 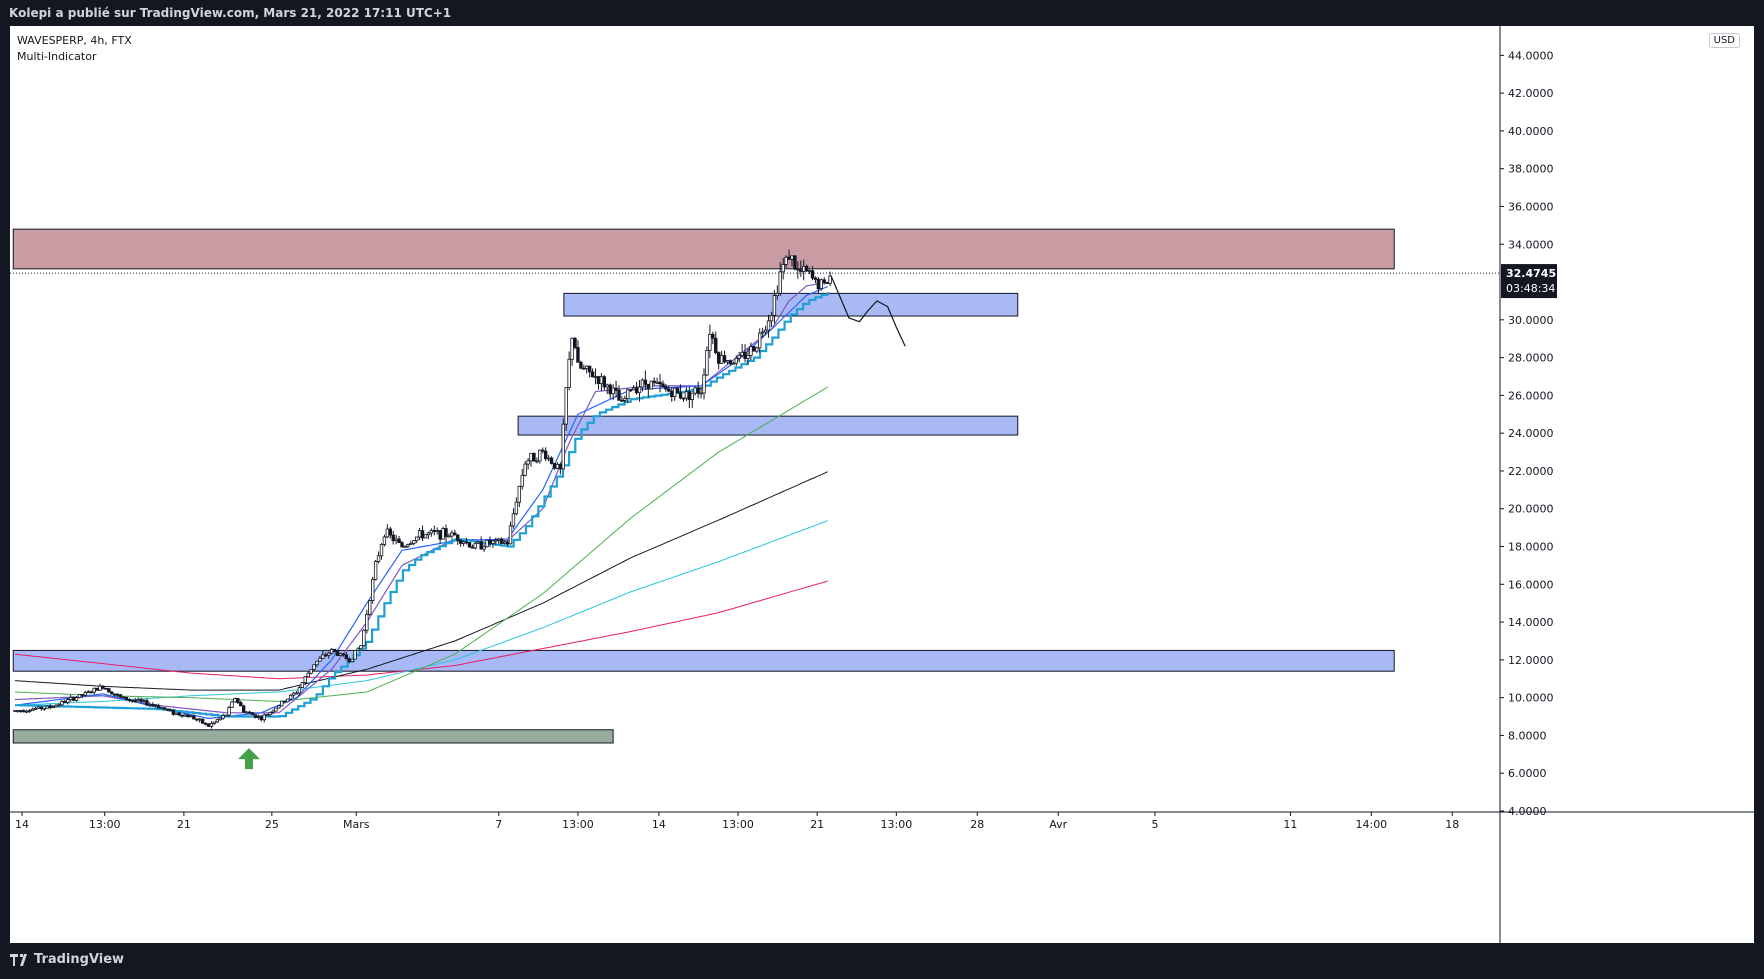 What do you see at coordinates (184, 824) in the screenshot?
I see `x-tick-label: 21` at bounding box center [184, 824].